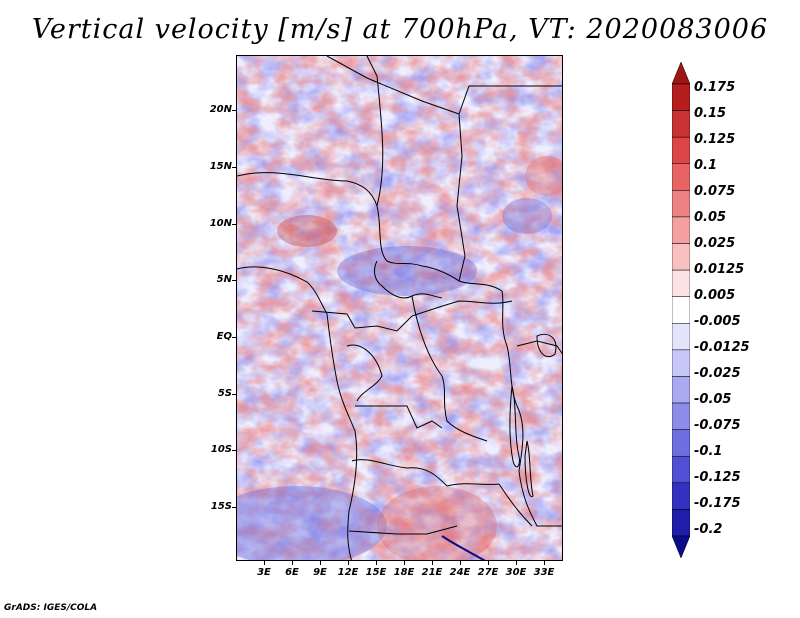  I want to click on lat-label-10n: 10N, so click(220, 223).